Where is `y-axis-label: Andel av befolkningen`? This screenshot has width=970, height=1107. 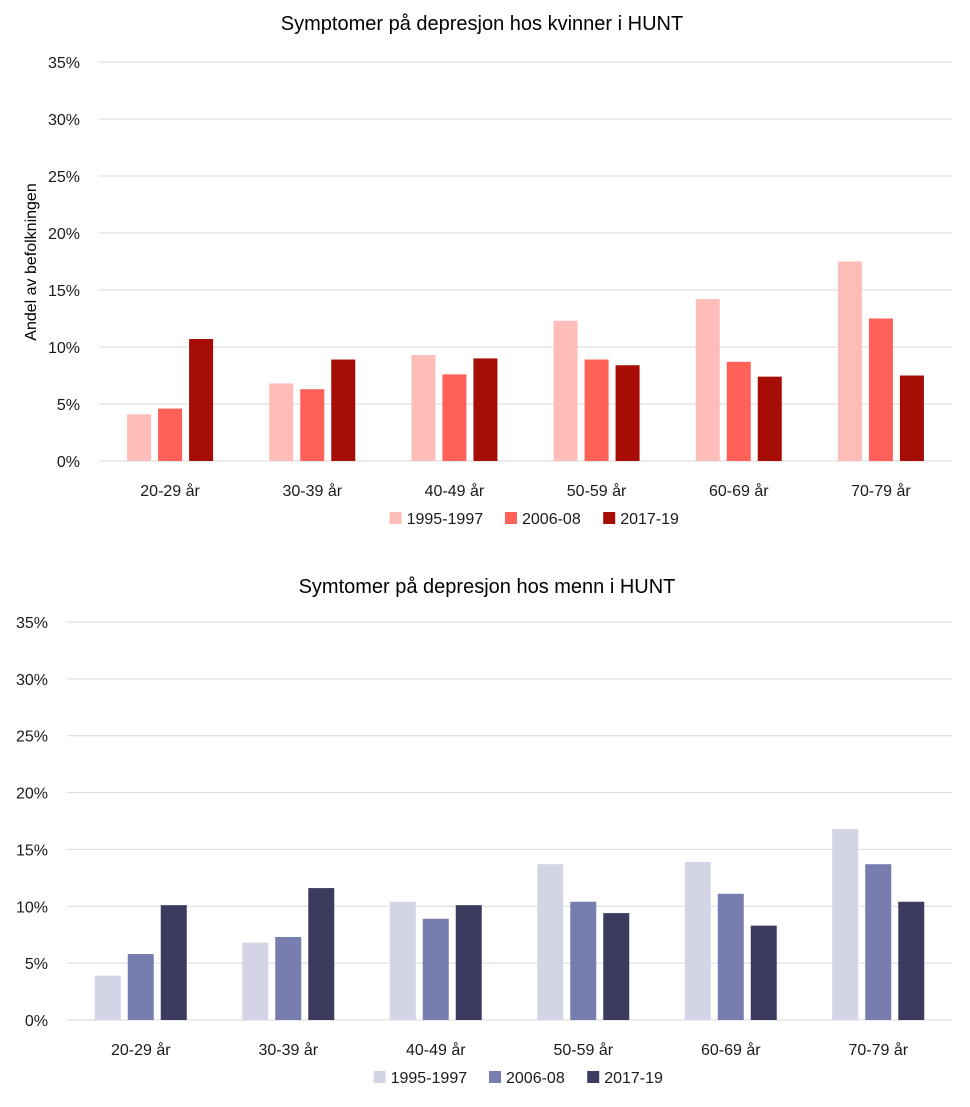 y-axis-label: Andel av befolkningen is located at coordinates (31, 261).